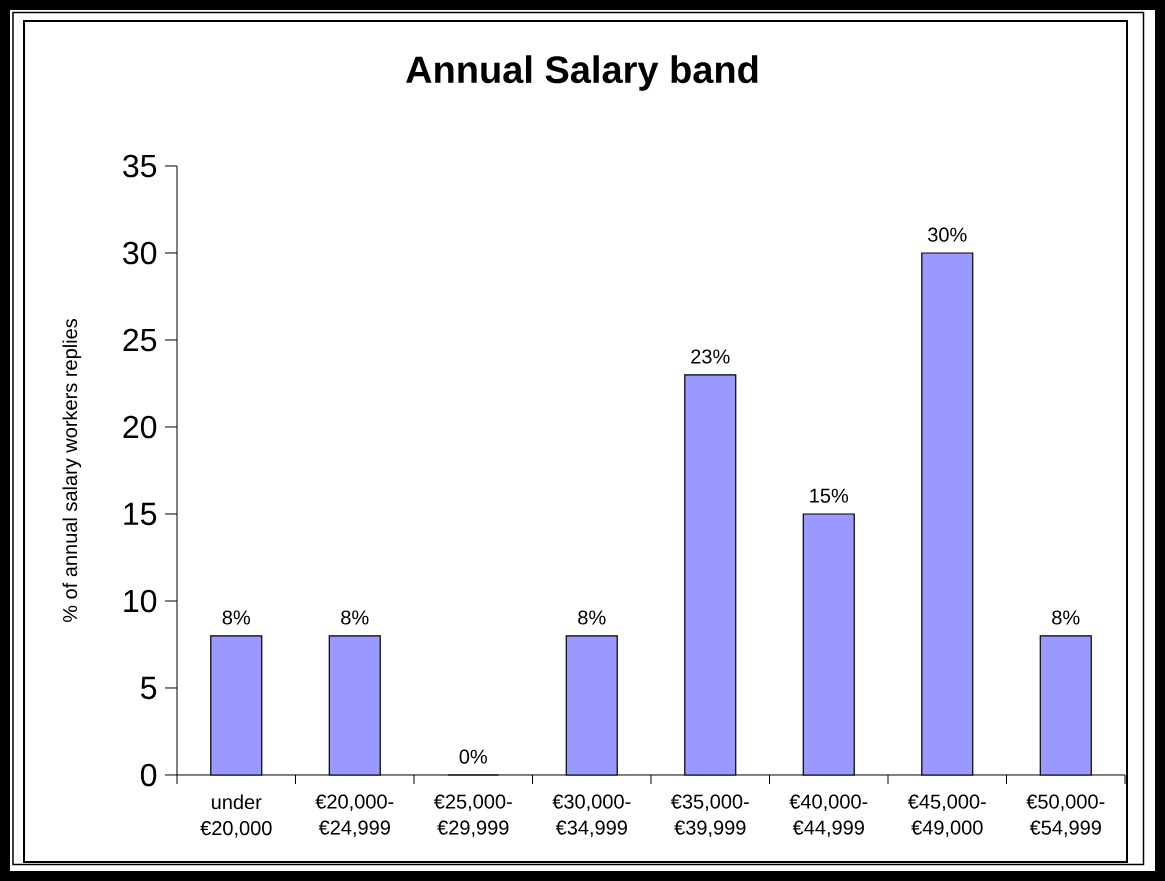  Describe the element at coordinates (582, 73) in the screenshot. I see `chart-title: Annual Salary band` at that location.